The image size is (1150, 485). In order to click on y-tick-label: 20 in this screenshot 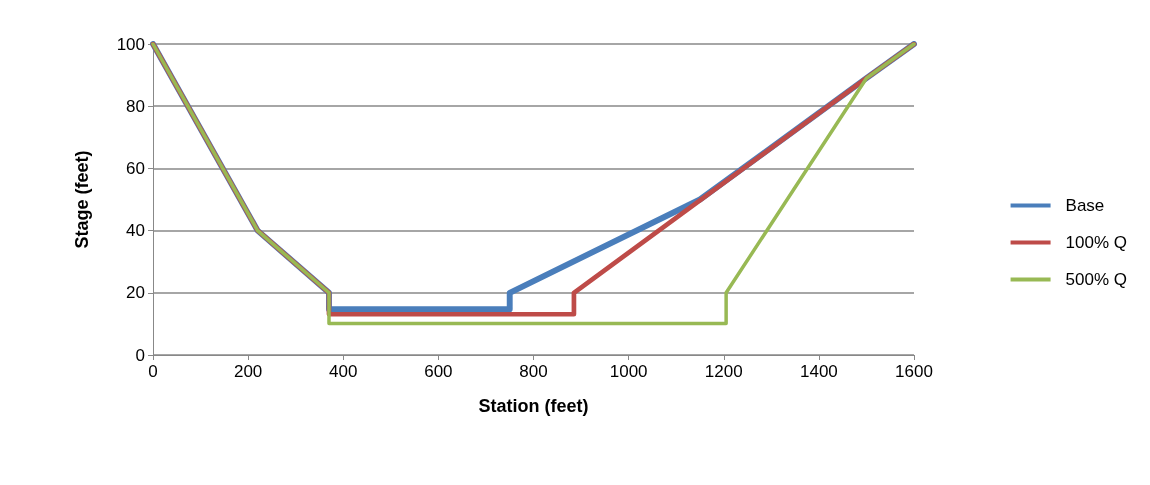, I will do `click(135, 293)`.